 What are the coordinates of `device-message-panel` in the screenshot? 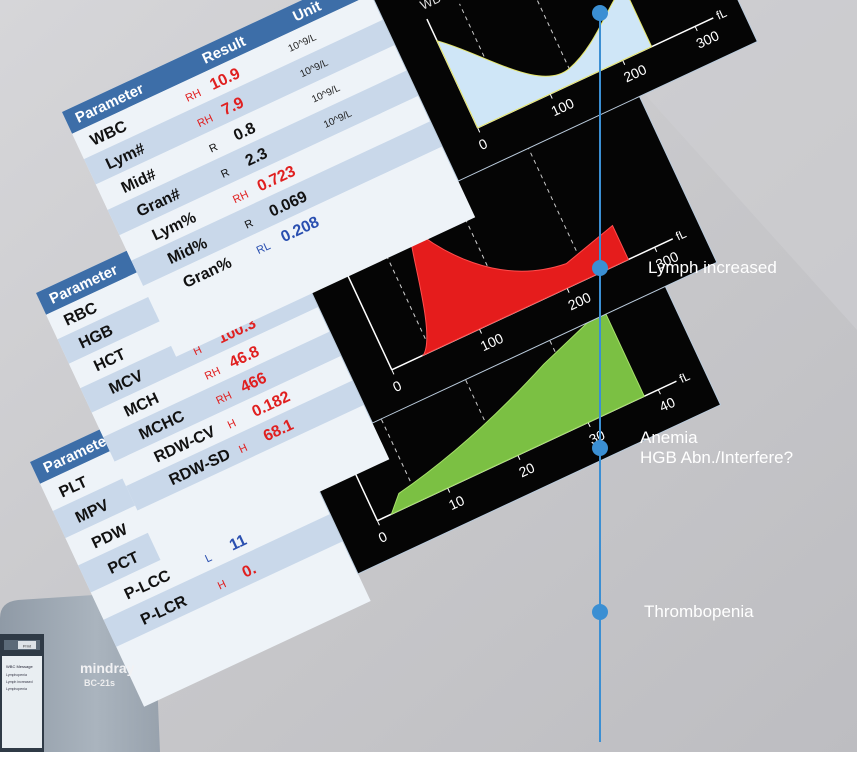 It's located at (22, 702).